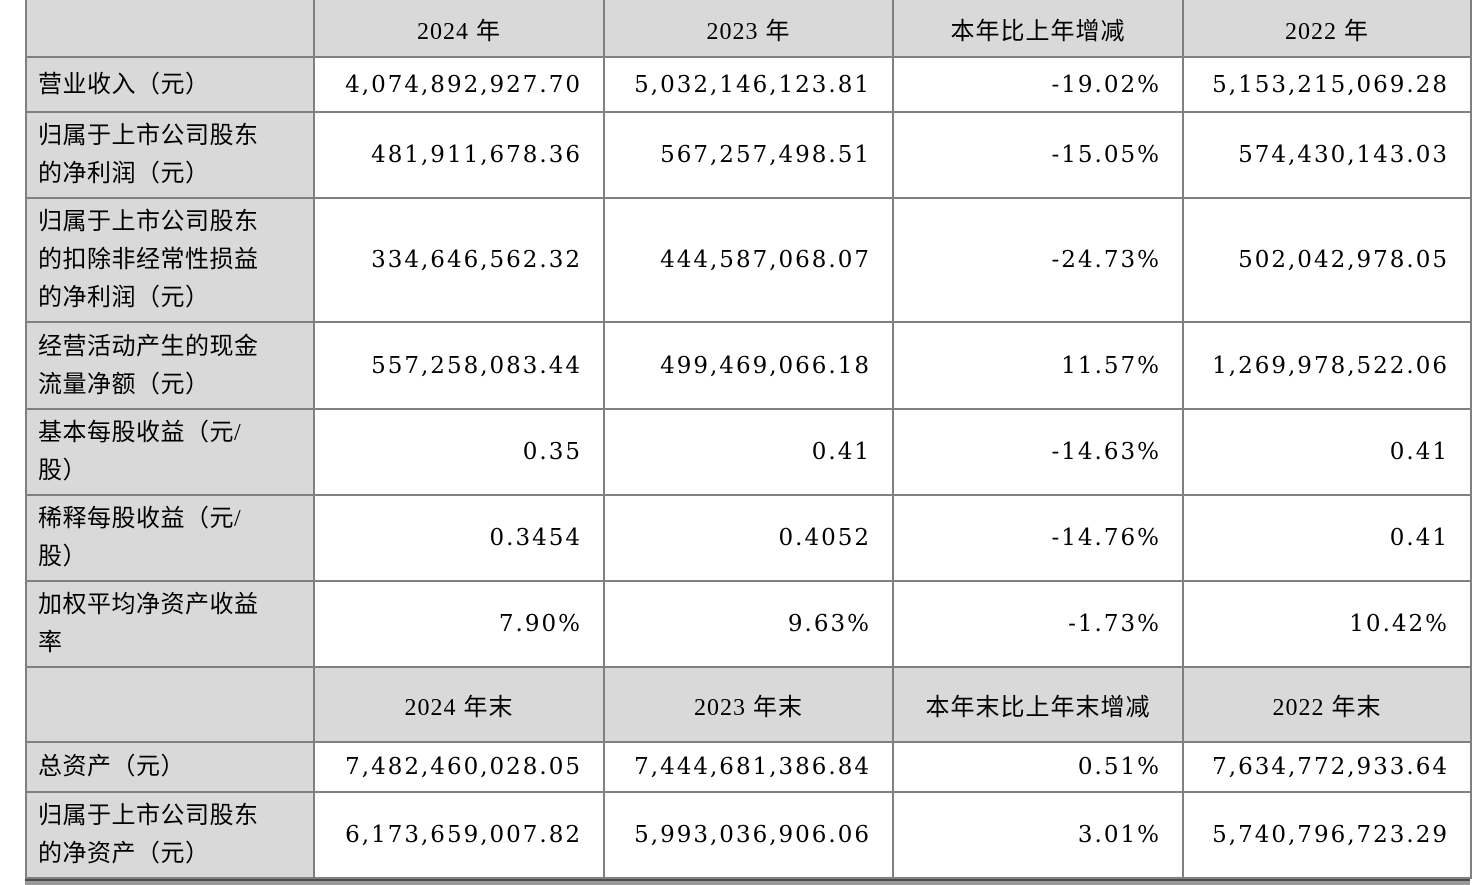 This screenshot has height=885, width=1480. Describe the element at coordinates (170, 538) in the screenshot. I see `row-label: 稀释每股收益（元/ 股）` at that location.